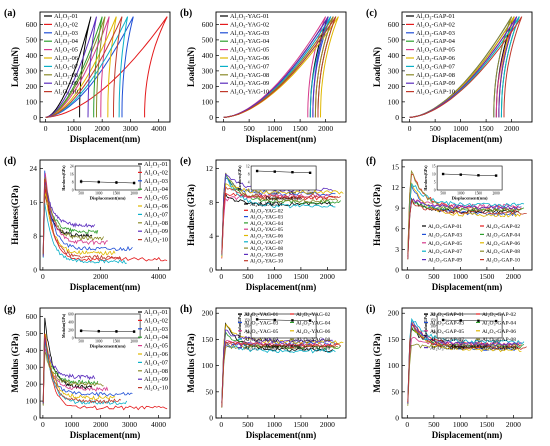  I want to click on panel-label: (b), so click(186, 13).